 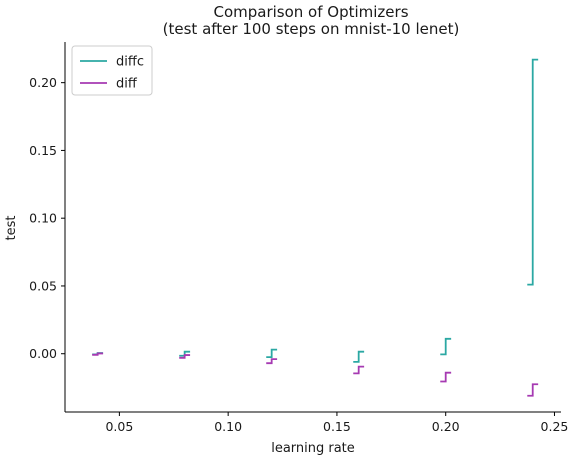 What do you see at coordinates (310, 12) in the screenshot?
I see `chart-title: Comparison of Optimizers` at bounding box center [310, 12].